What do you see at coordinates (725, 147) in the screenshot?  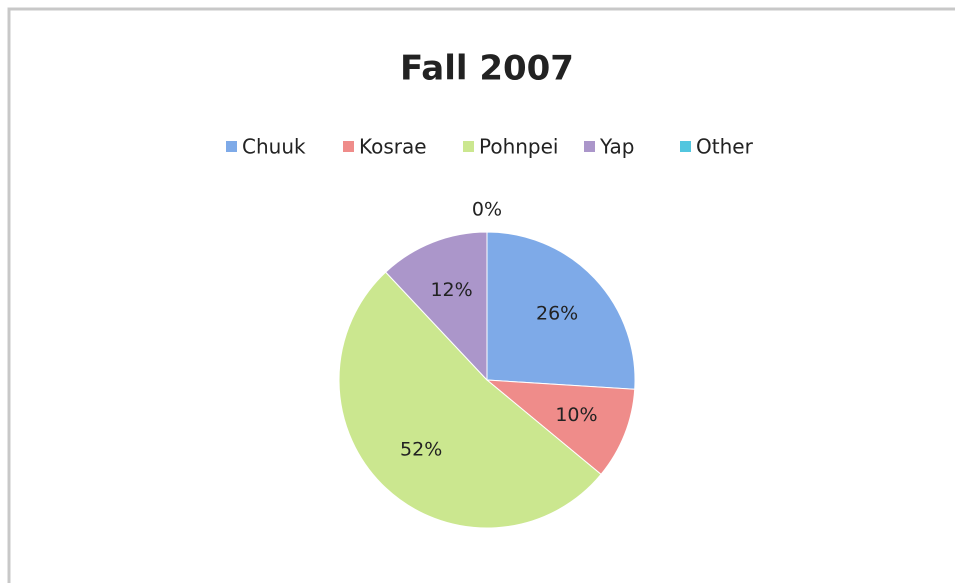 I see `legend-label: Other` at bounding box center [725, 147].